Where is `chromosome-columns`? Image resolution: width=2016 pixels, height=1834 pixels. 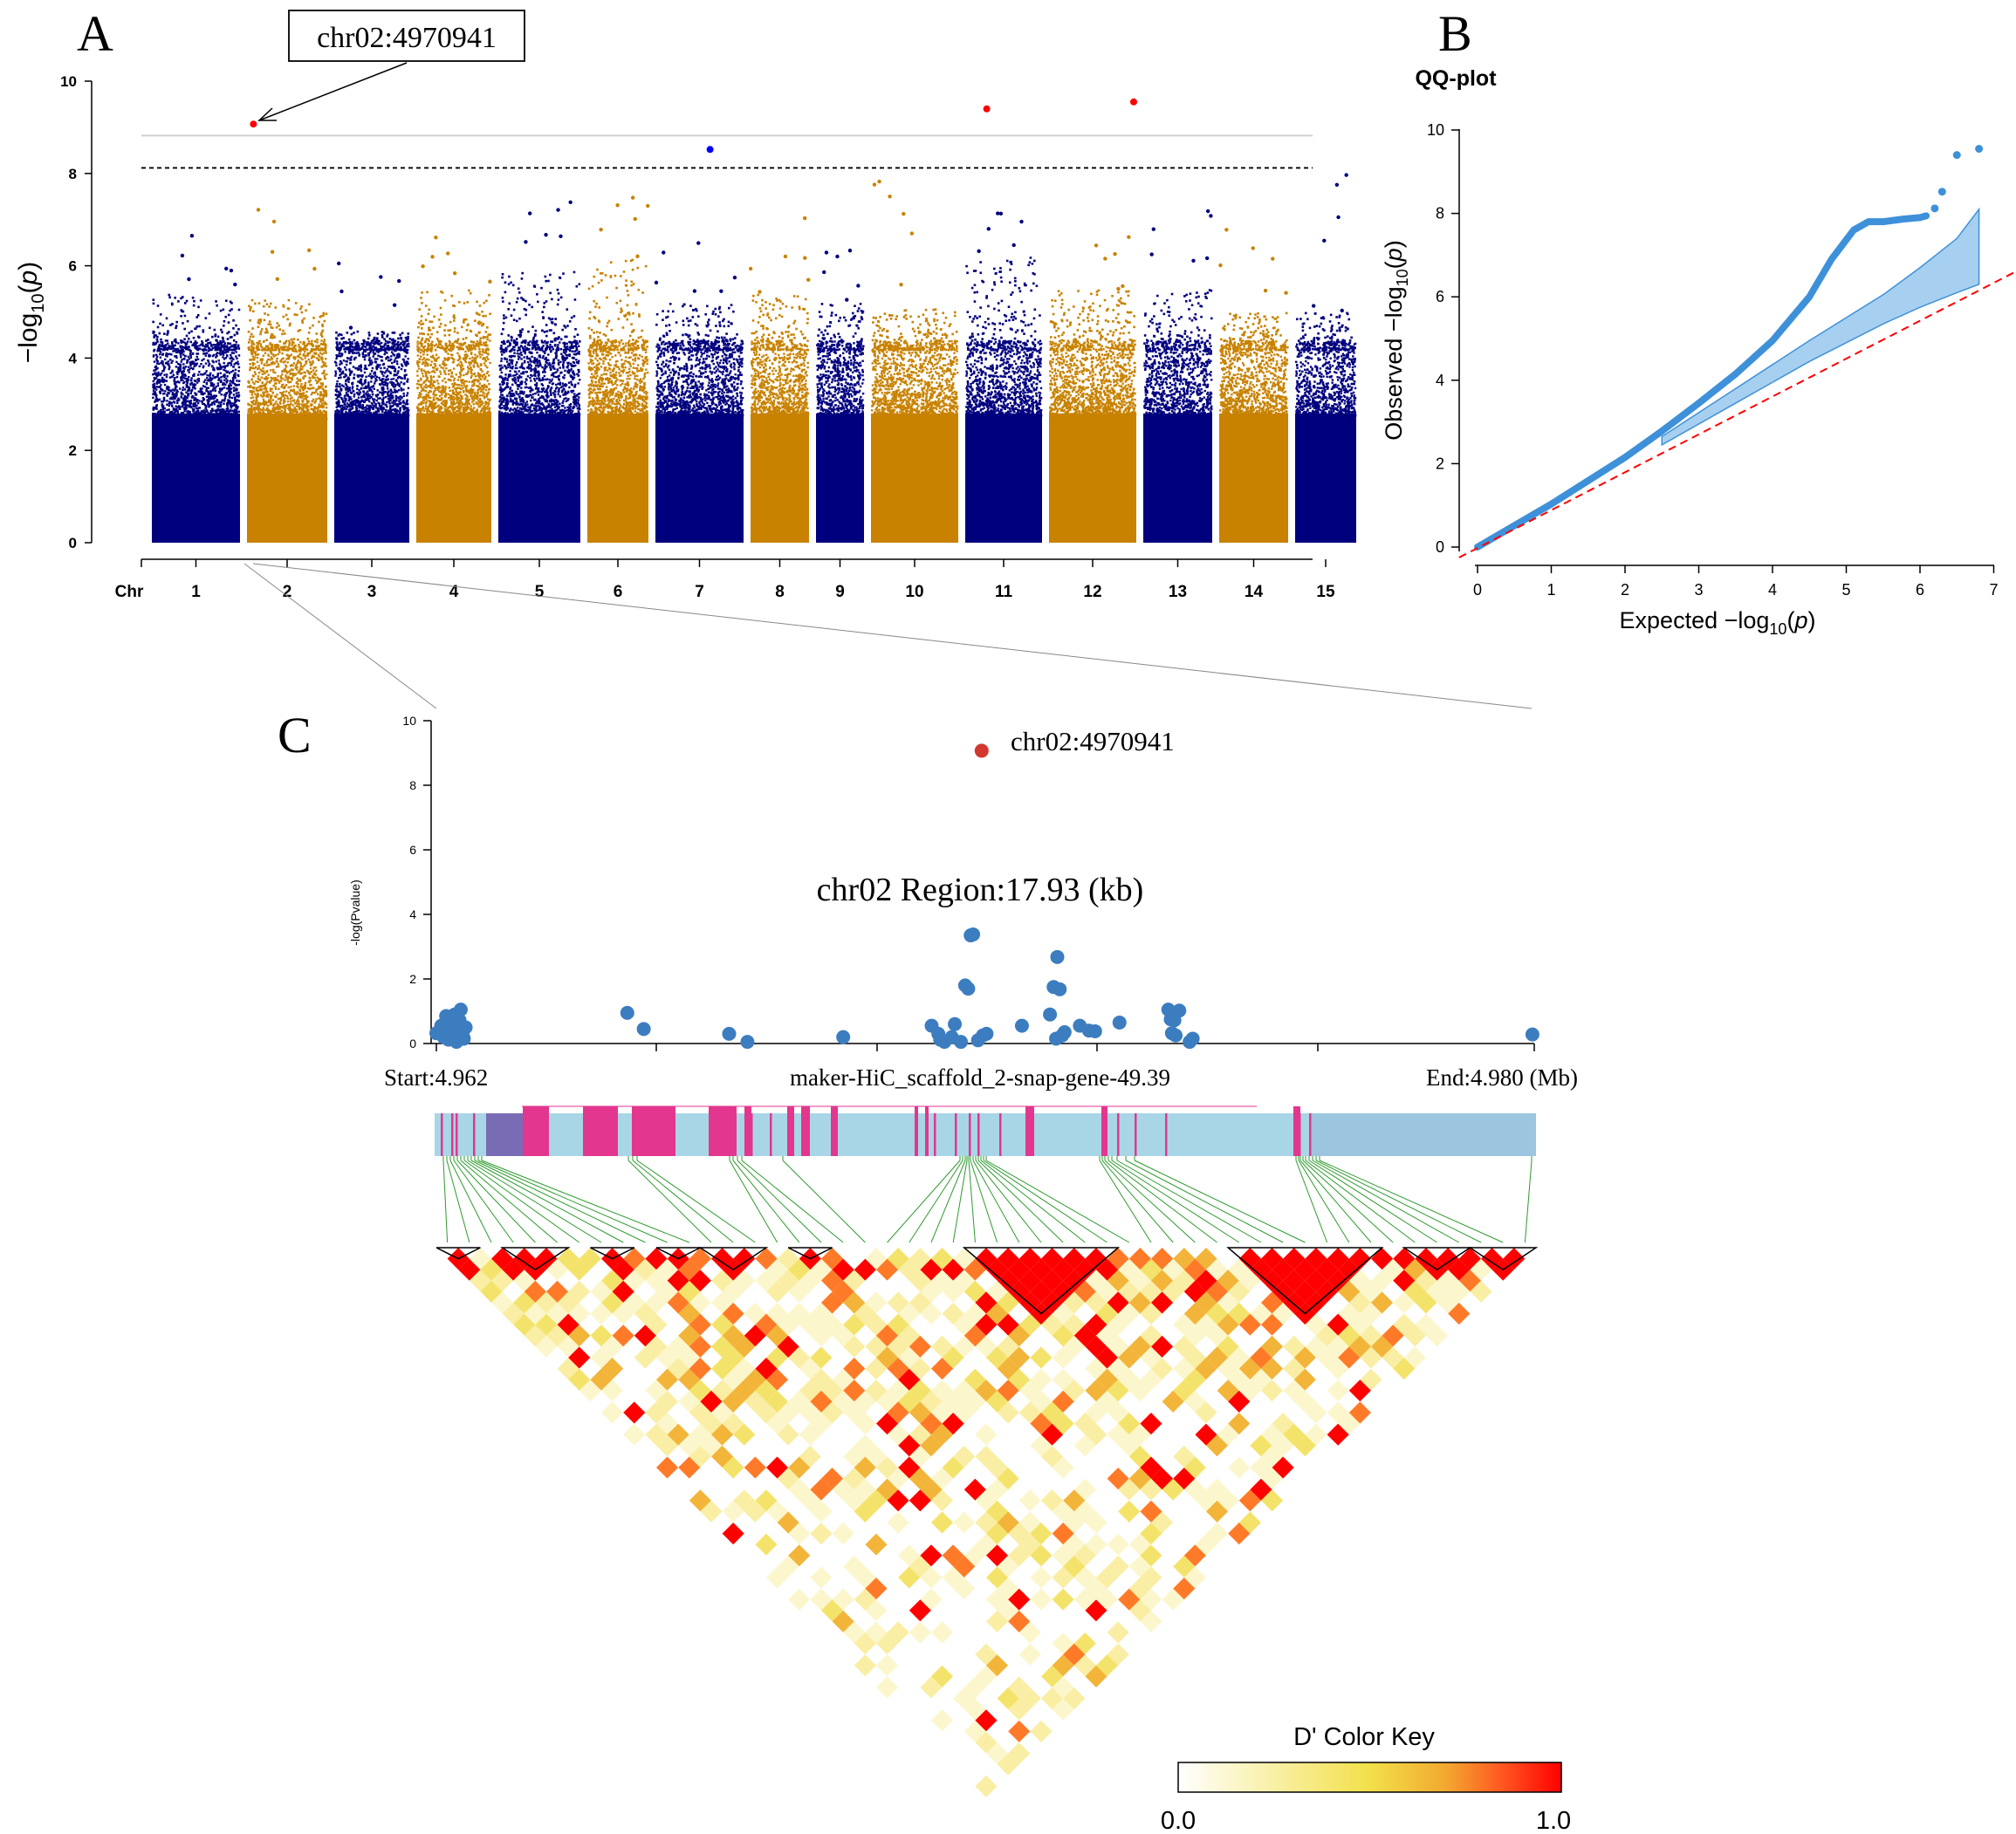 chromosome-columns is located at coordinates (754, 358).